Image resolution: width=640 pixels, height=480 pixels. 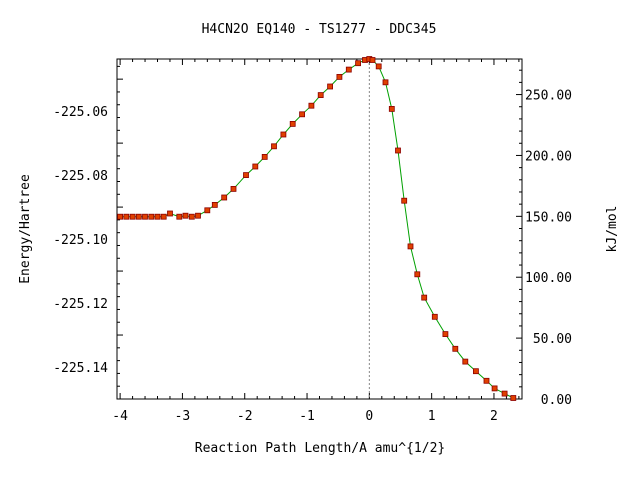 What do you see at coordinates (25, 229) in the screenshot?
I see `y-axis-label: Energy/Hartree` at bounding box center [25, 229].